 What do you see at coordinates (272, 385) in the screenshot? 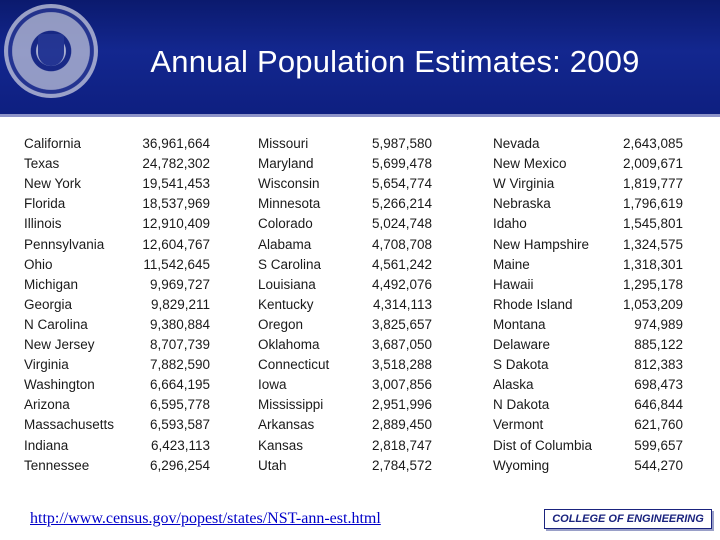
I see `state-name: Iowa` at bounding box center [272, 385].